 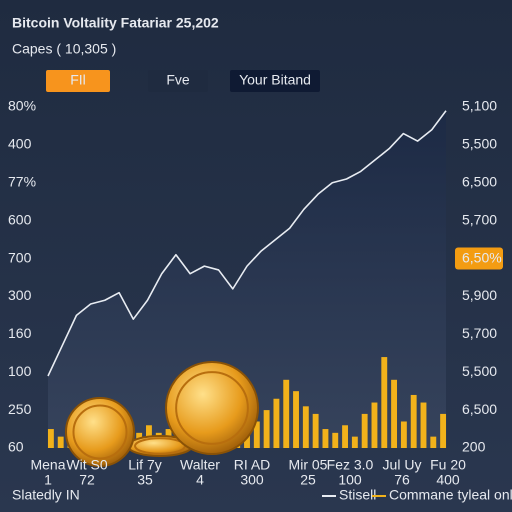 What do you see at coordinates (479, 295) in the screenshot?
I see `y2-tick-label: 5,900` at bounding box center [479, 295].